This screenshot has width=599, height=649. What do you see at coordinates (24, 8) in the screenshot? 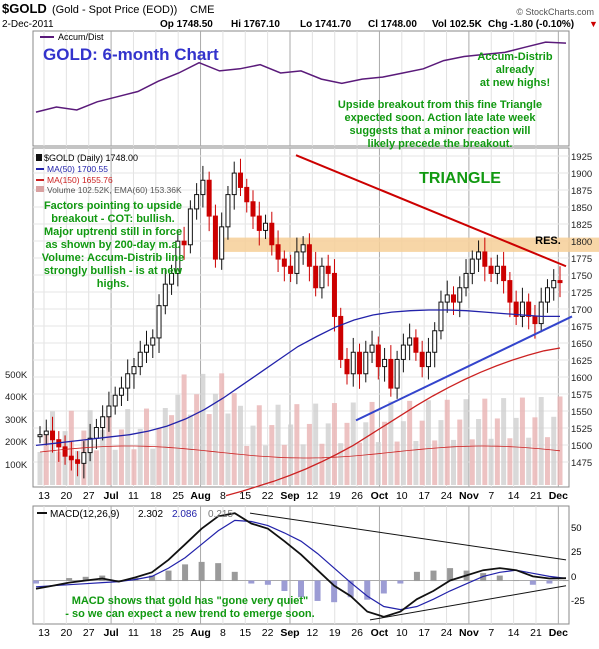
I see `symbol-label: $GOLD` at bounding box center [24, 8].